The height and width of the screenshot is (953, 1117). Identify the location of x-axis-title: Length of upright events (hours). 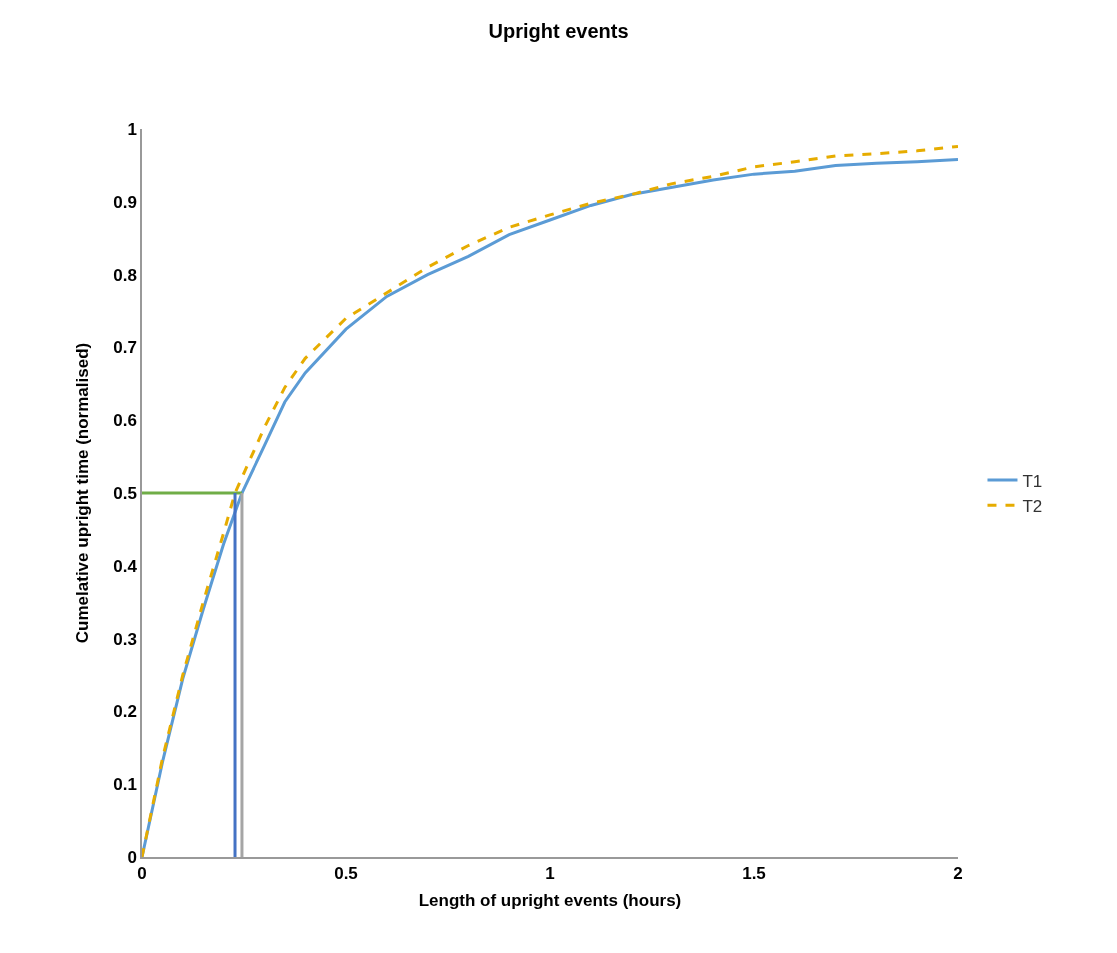
(550, 901).